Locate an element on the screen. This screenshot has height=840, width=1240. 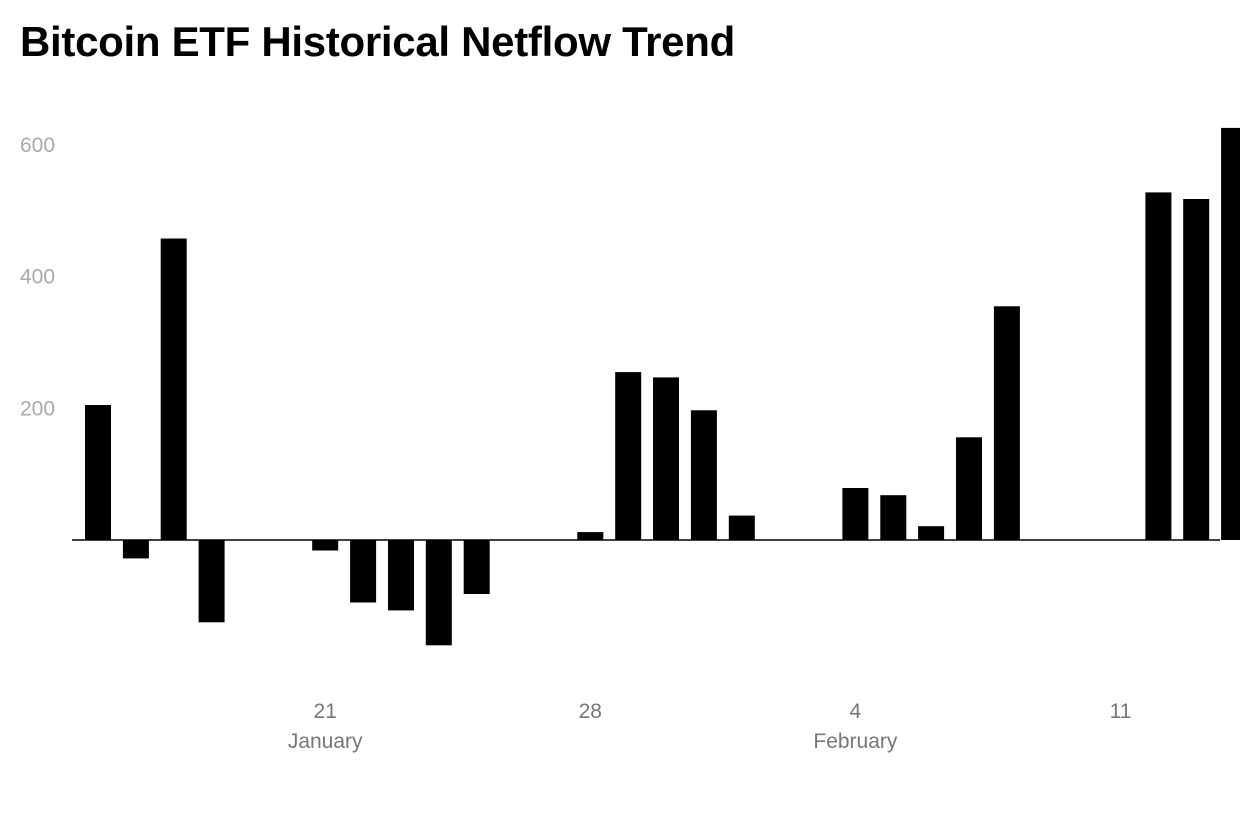
y-tick-label: 400 is located at coordinates (37, 277).